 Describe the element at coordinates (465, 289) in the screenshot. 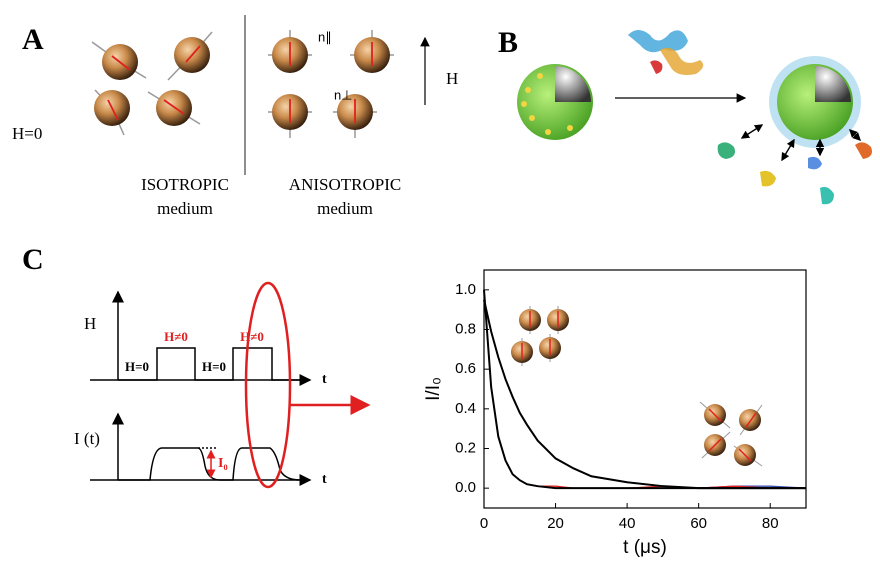

I see `y-tick-label: 1.0` at that location.